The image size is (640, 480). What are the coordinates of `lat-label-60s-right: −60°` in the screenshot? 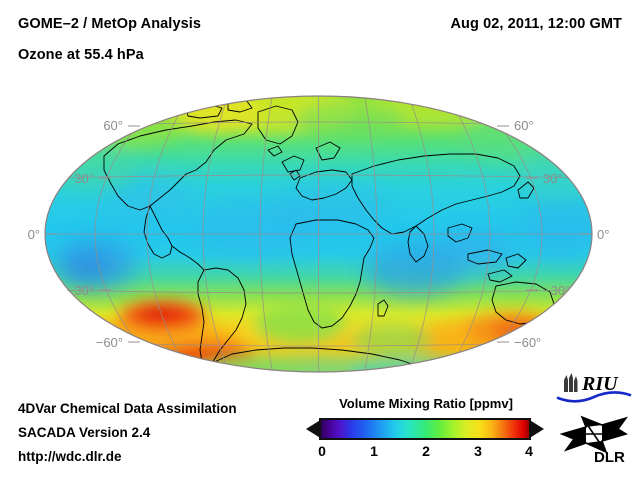 It's located at (527, 342).